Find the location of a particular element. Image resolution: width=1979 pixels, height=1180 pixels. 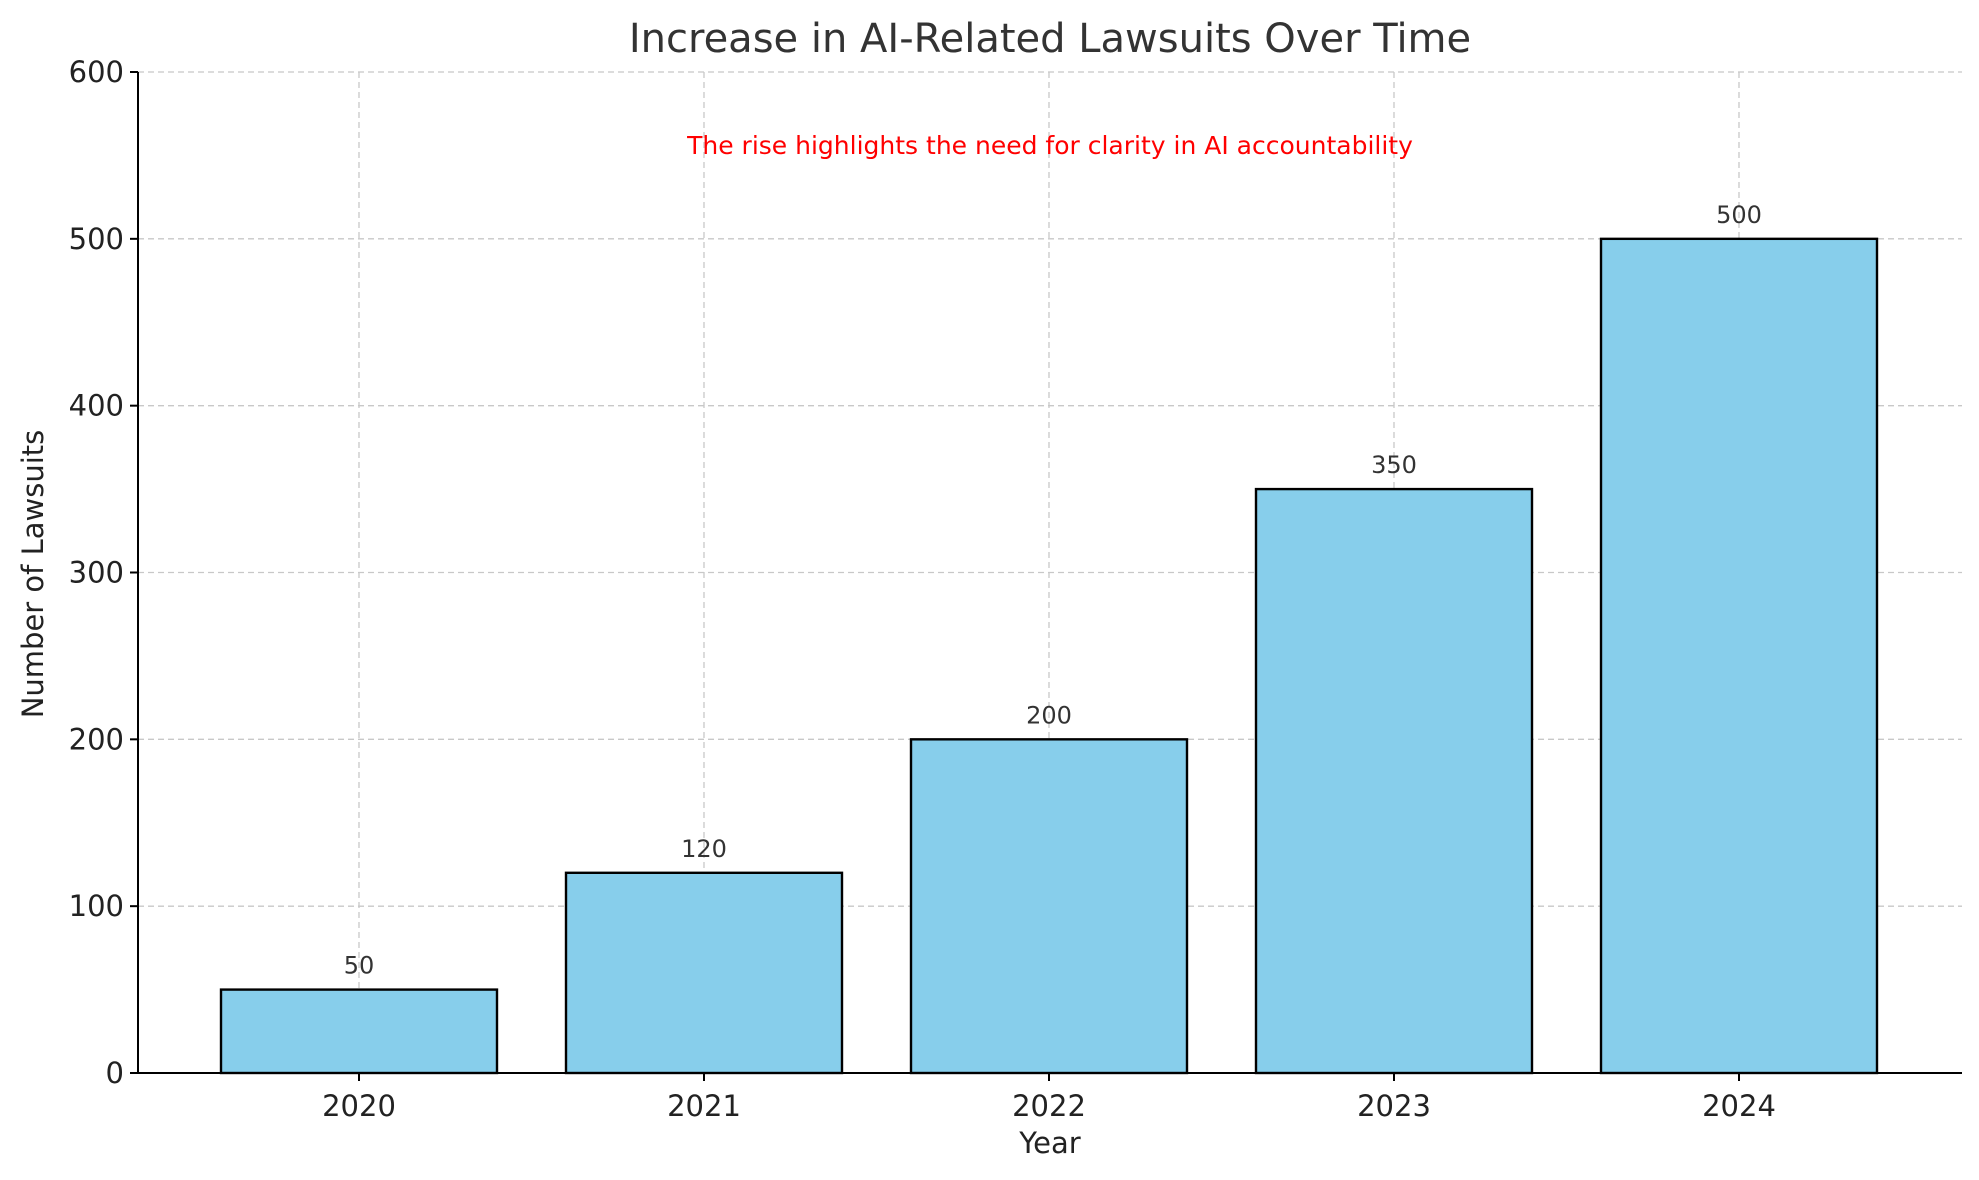

bar-2024 is located at coordinates (1739, 656).